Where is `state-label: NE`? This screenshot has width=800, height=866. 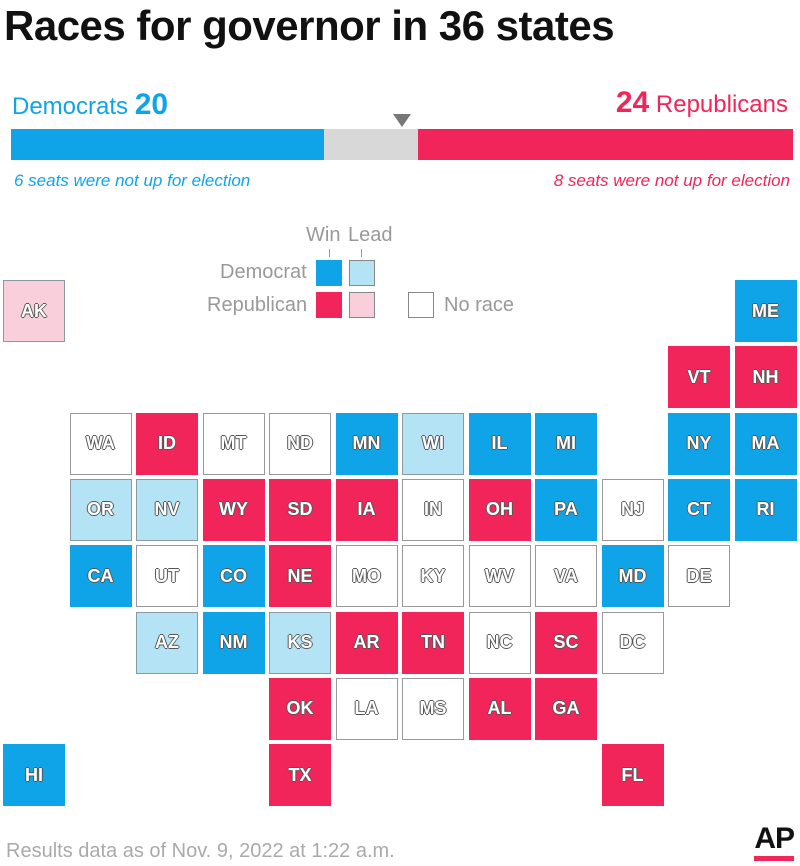
state-label: NE is located at coordinates (300, 575).